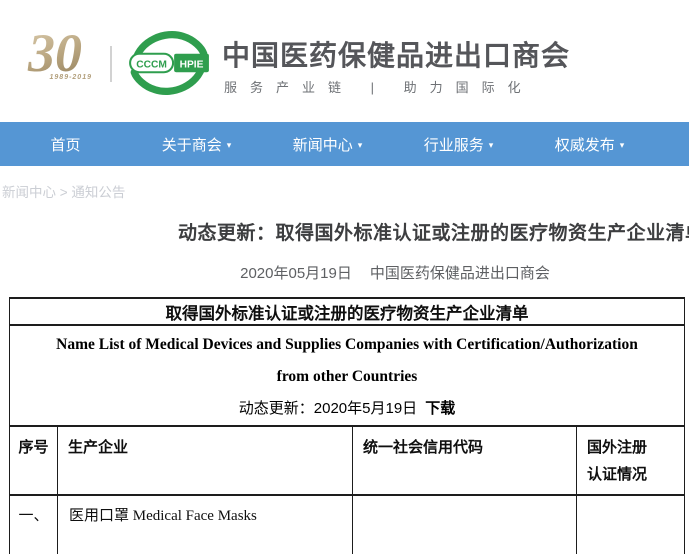  What do you see at coordinates (464, 460) in the screenshot?
I see `col-header-credit-code: 统一社会信用代码` at bounding box center [464, 460].